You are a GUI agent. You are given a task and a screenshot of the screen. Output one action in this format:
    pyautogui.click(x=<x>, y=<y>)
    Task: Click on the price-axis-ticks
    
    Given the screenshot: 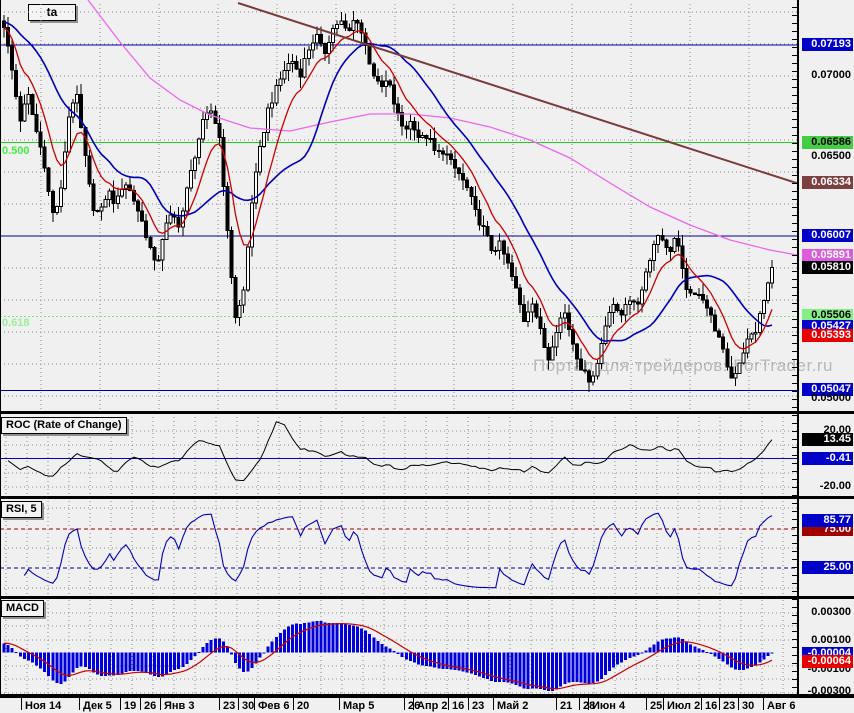 What is the action you would take?
    pyautogui.click(x=794, y=349)
    